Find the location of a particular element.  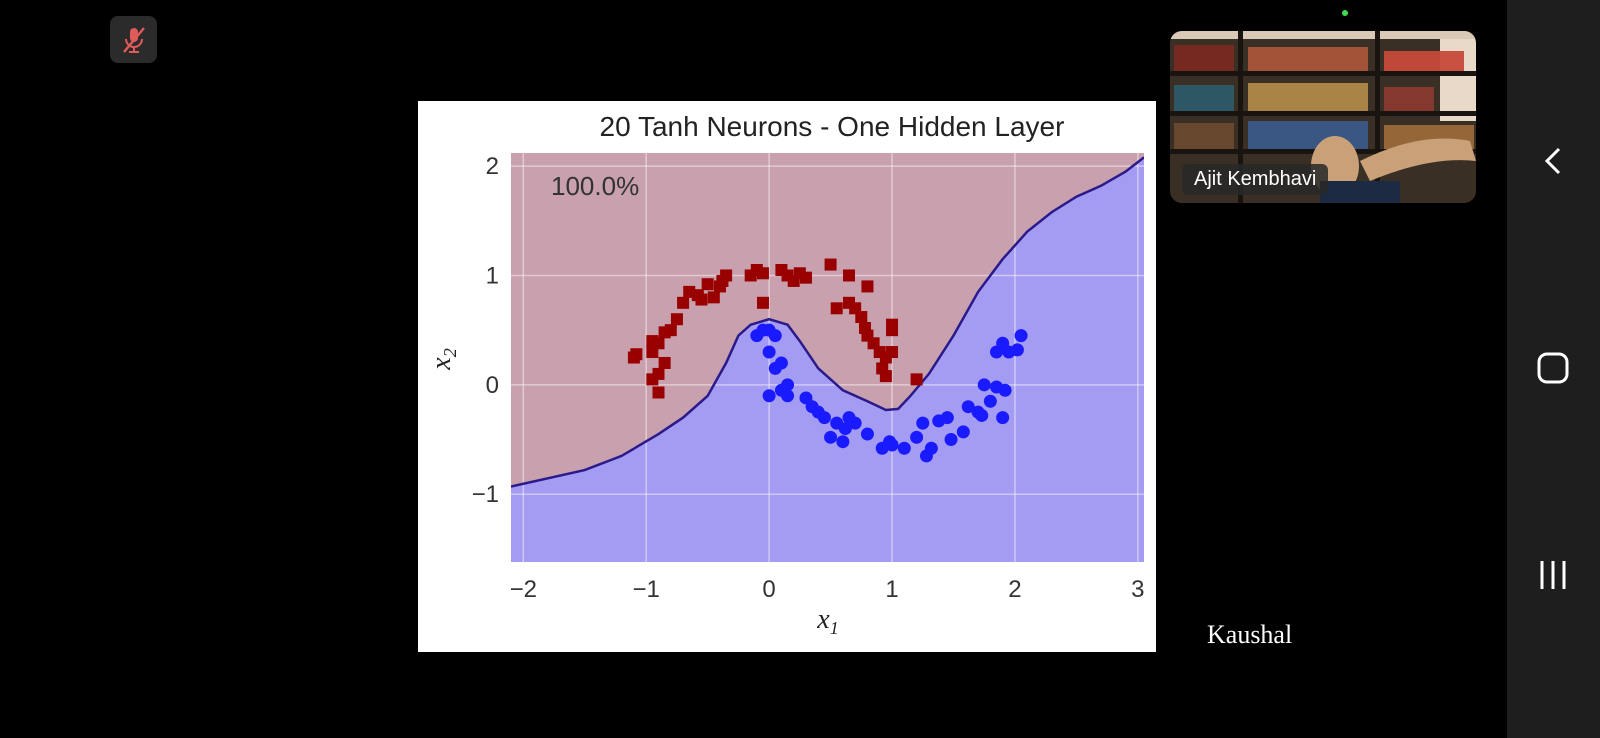

back-button is located at coordinates (1553, 161).